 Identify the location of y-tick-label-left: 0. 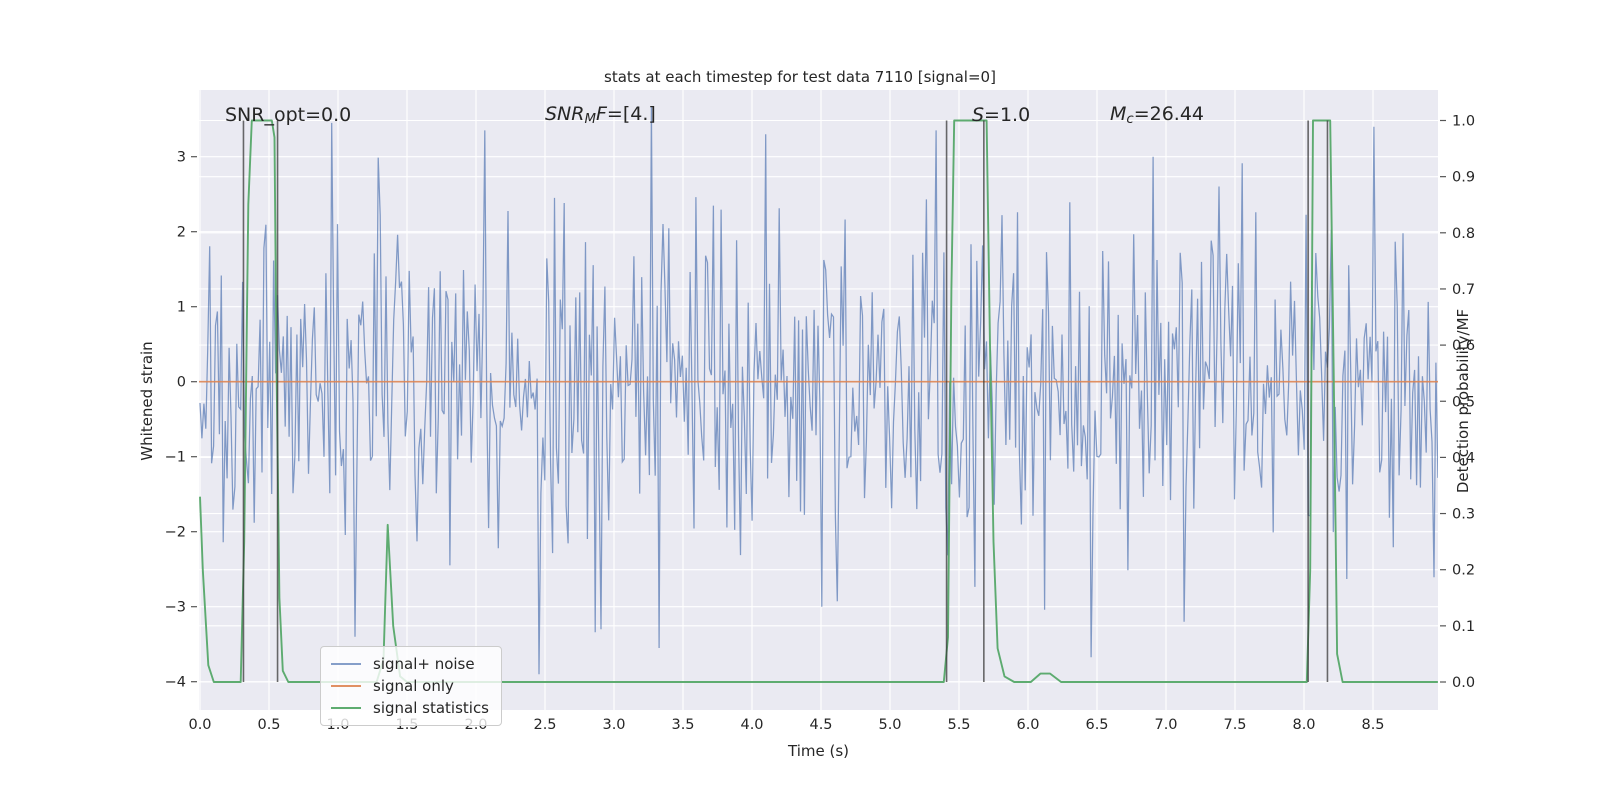
(181, 383).